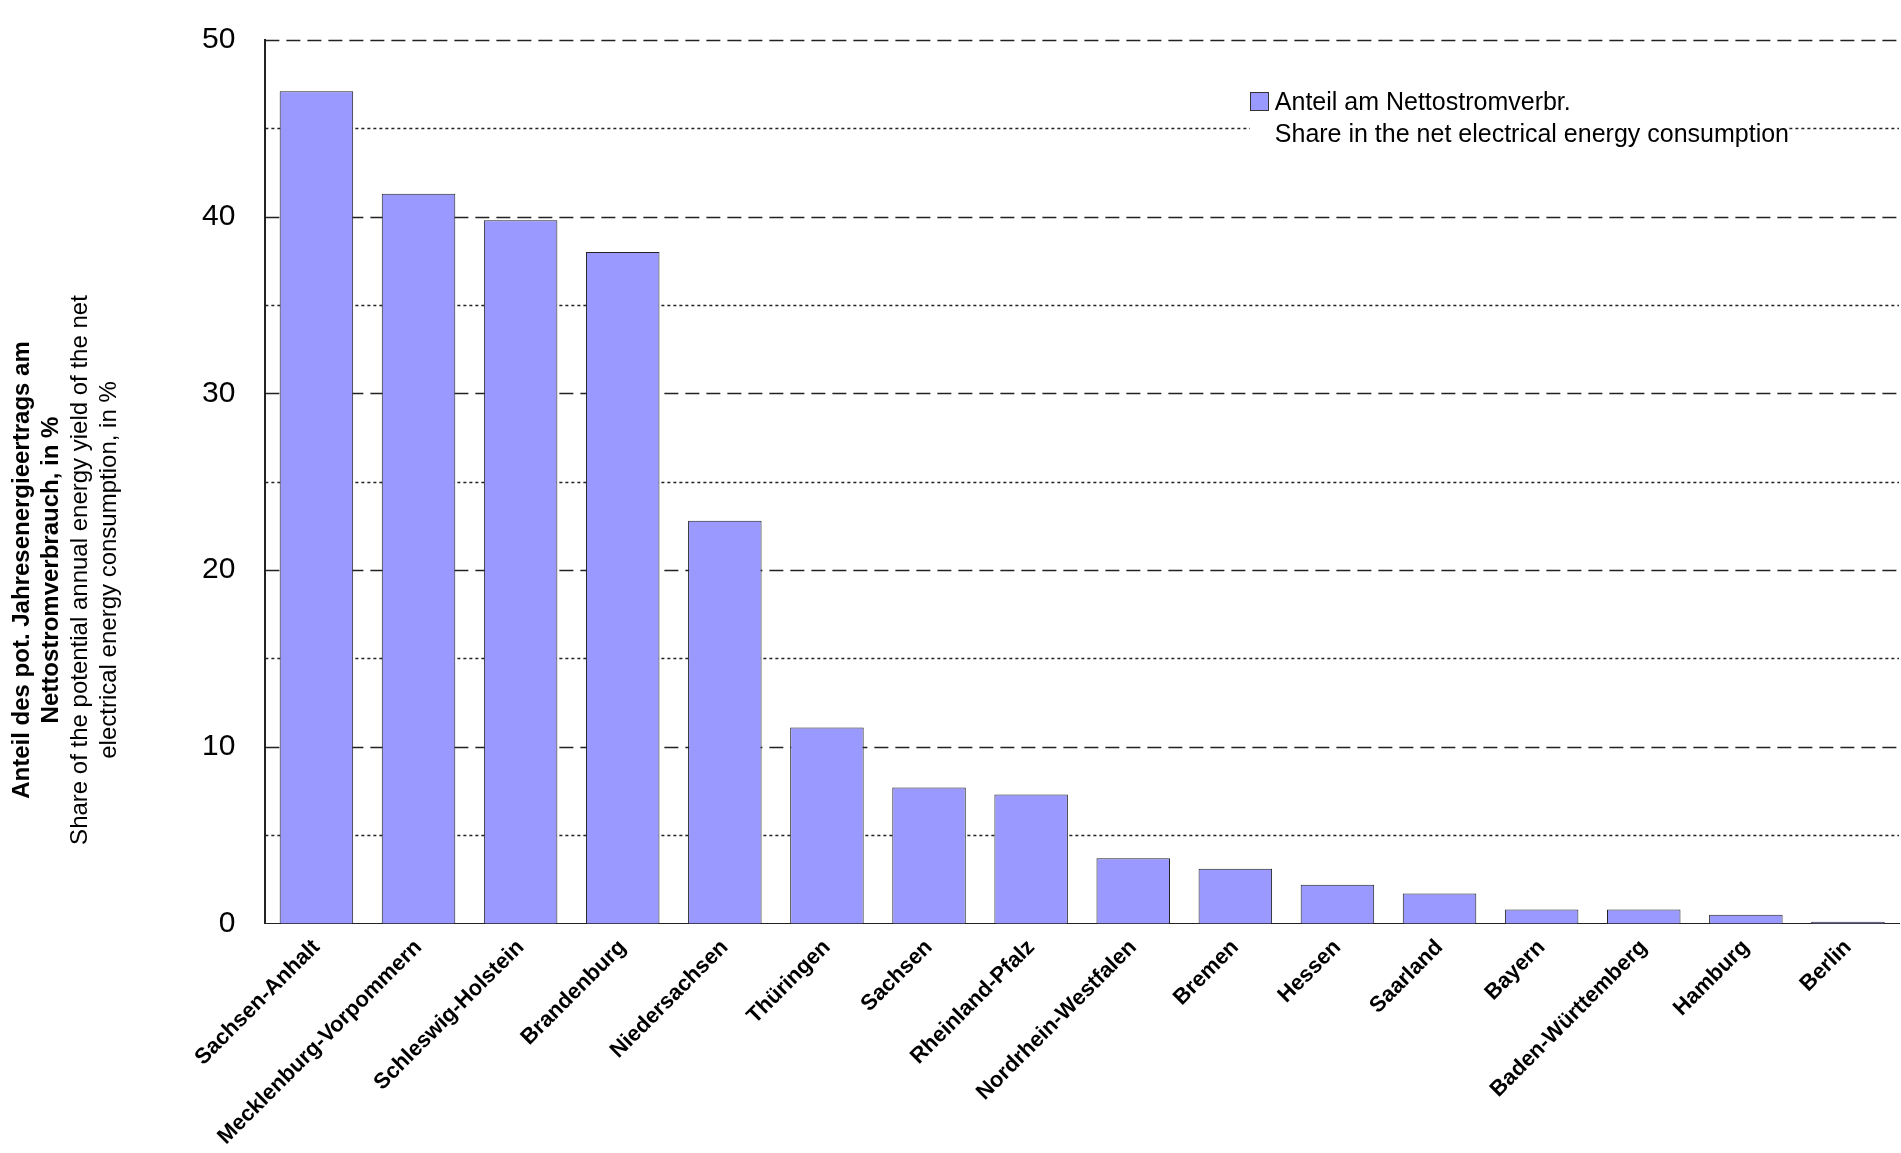  What do you see at coordinates (218, 38) in the screenshot?
I see `y-tick-label: 50` at bounding box center [218, 38].